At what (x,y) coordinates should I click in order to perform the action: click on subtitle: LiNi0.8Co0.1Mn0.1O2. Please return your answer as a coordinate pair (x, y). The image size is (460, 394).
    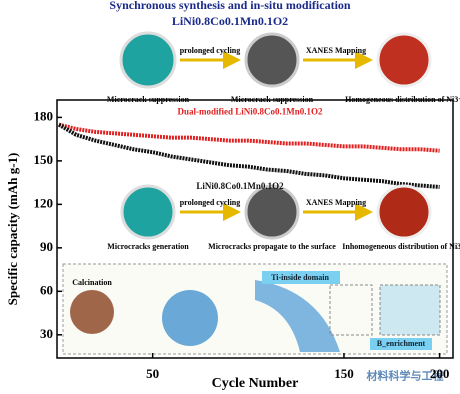
    Looking at the image, I should click on (230, 21).